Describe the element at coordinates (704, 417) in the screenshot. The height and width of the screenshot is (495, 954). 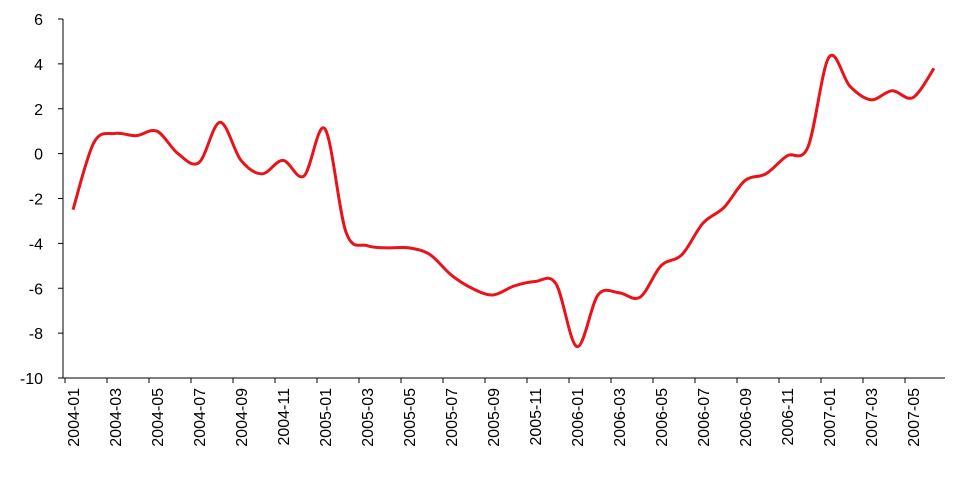
I see `x-tick-label: 2006-07` at that location.